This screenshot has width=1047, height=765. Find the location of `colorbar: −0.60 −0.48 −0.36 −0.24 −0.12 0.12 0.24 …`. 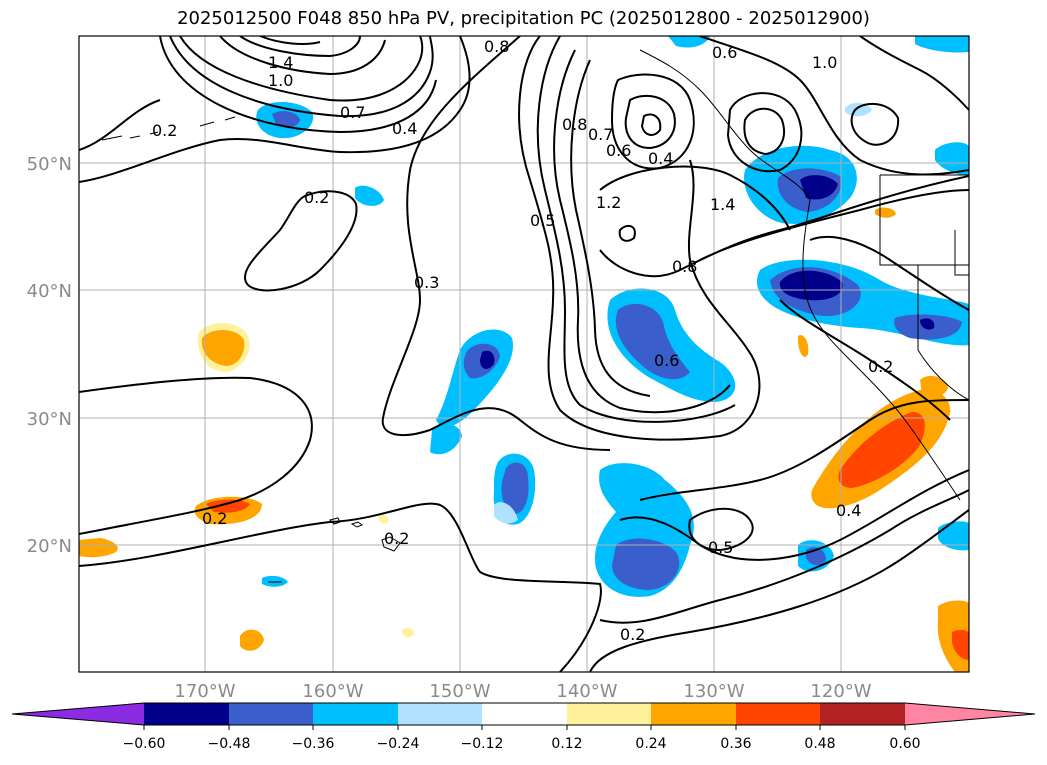

colorbar: −0.60 −0.48 −0.36 −0.24 −0.12 0.12 0.24 … is located at coordinates (523, 727).